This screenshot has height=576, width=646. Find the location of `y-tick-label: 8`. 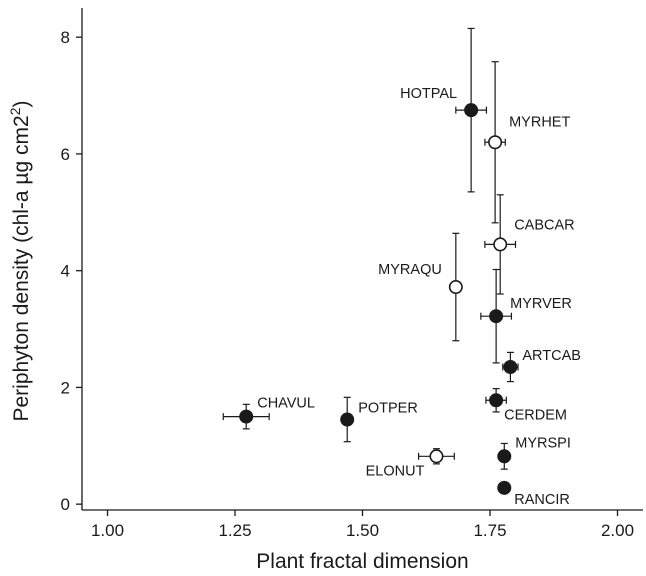

y-tick-label: 8 is located at coordinates (65, 37).